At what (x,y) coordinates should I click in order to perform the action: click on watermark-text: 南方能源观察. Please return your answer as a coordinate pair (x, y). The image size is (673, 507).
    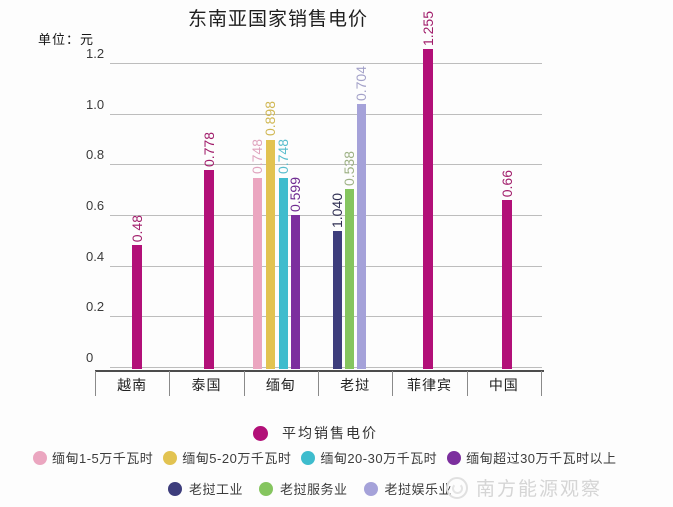
    Looking at the image, I should click on (539, 489).